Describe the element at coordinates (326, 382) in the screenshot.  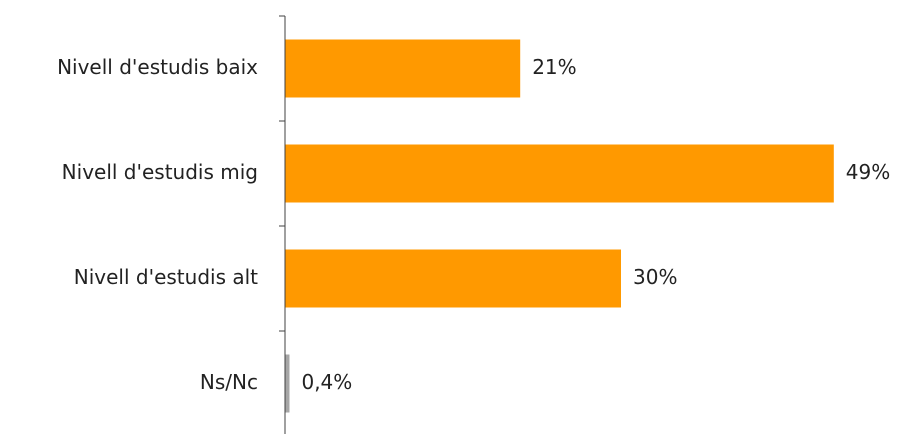
I see `value-label: 0,4%` at that location.